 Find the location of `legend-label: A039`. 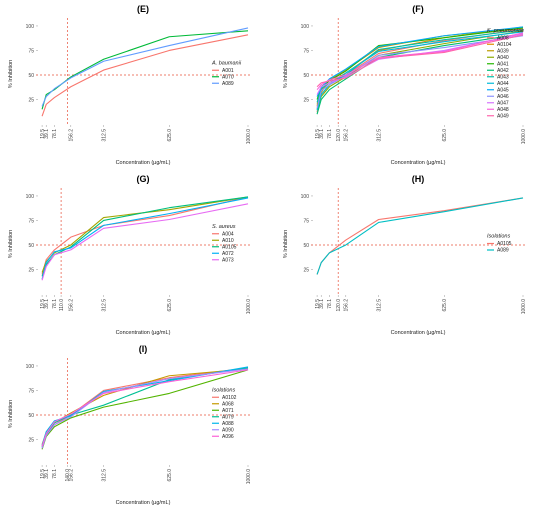

legend-label: A039 is located at coordinates (503, 51).